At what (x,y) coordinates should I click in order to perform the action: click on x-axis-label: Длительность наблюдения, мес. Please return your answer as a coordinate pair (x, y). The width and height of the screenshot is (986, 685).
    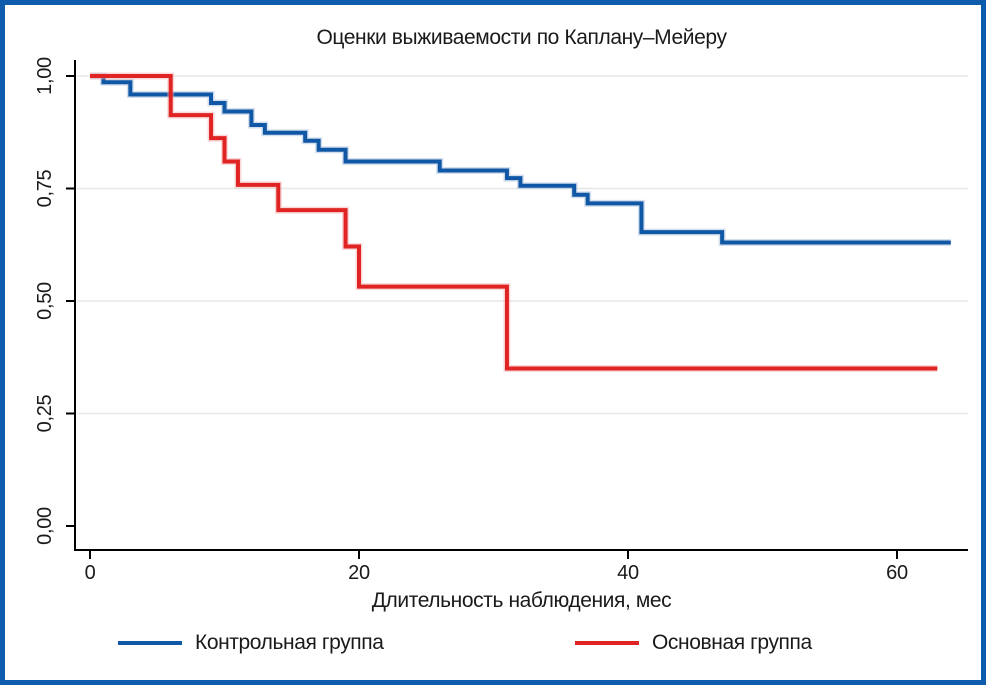
    Looking at the image, I should click on (521, 600).